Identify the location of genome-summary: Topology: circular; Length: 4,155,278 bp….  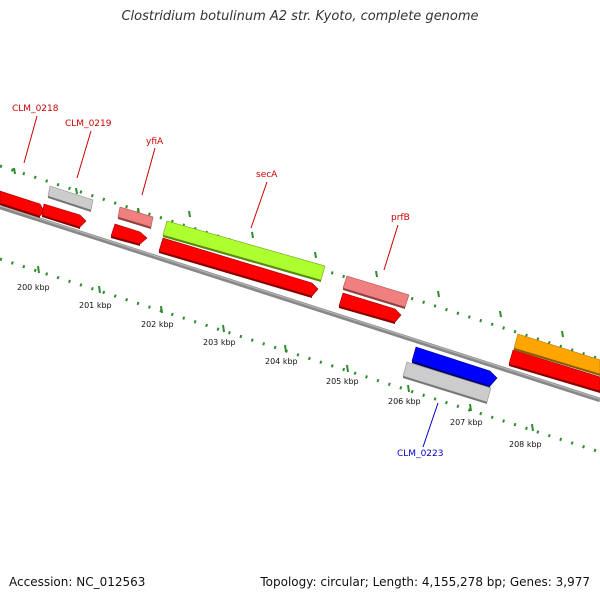
(425, 582).